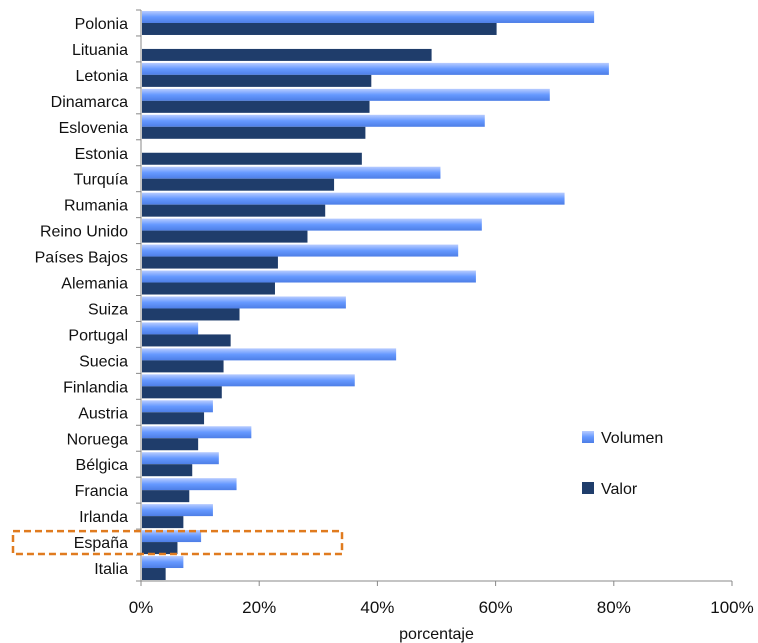  I want to click on category-label: Reino Unido, so click(84, 232).